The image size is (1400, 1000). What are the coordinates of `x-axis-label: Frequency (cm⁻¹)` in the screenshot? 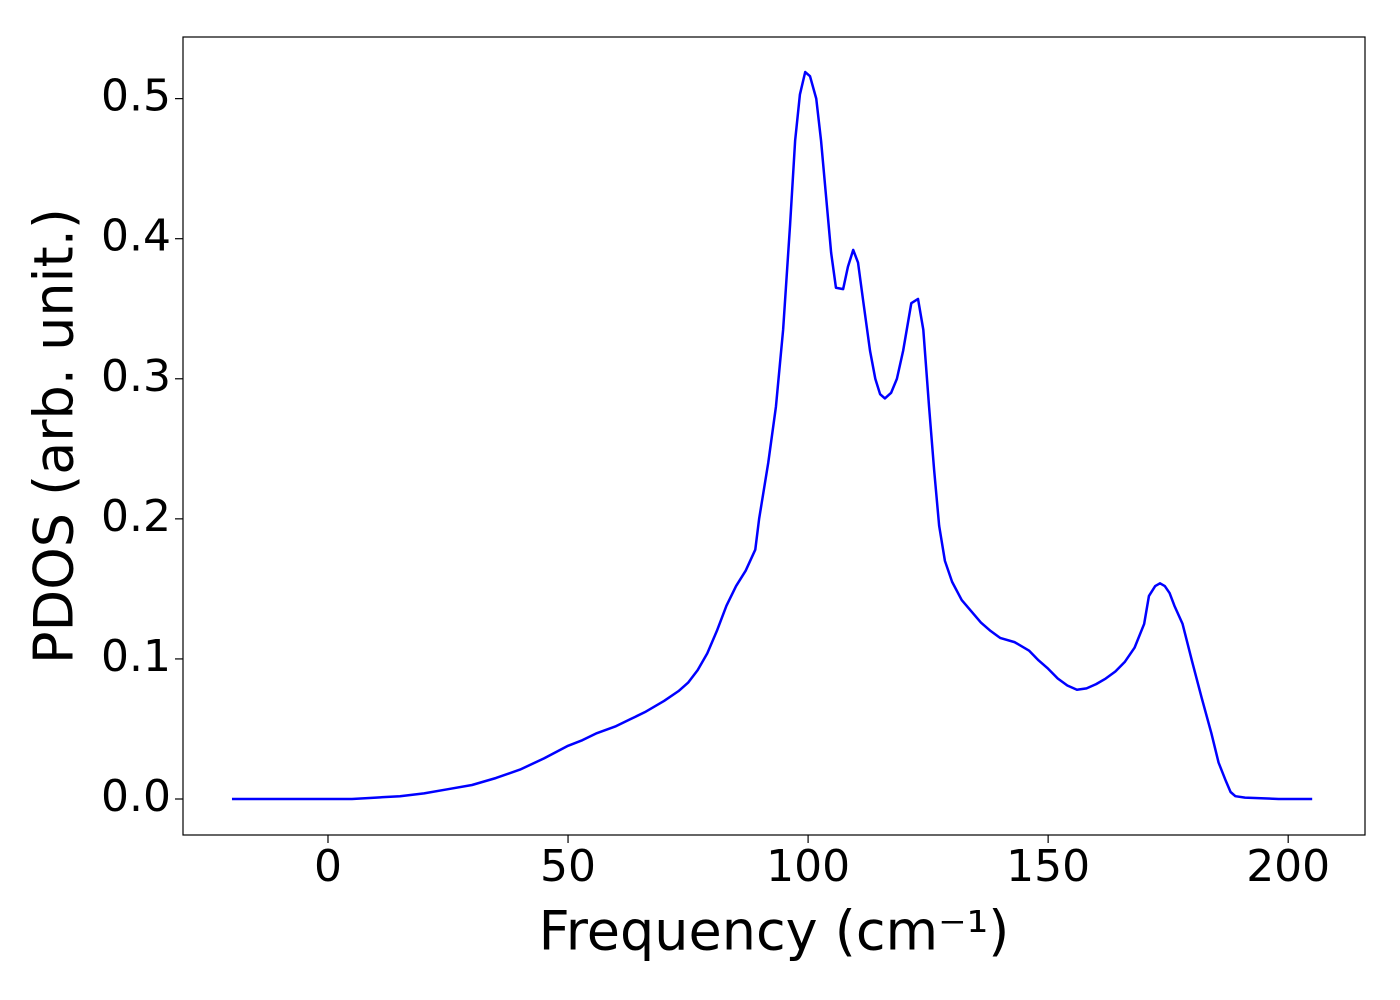 It's located at (774, 931).